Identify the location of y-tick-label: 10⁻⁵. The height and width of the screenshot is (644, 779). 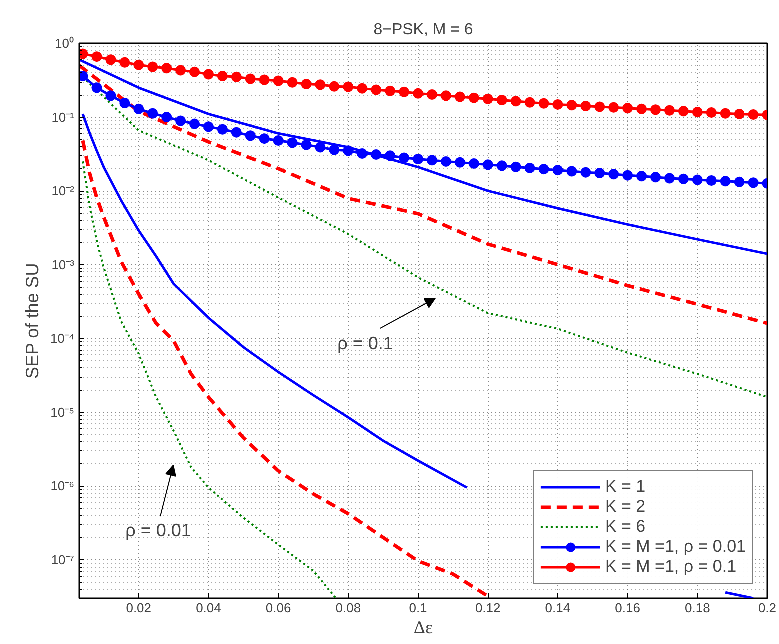
(62, 412).